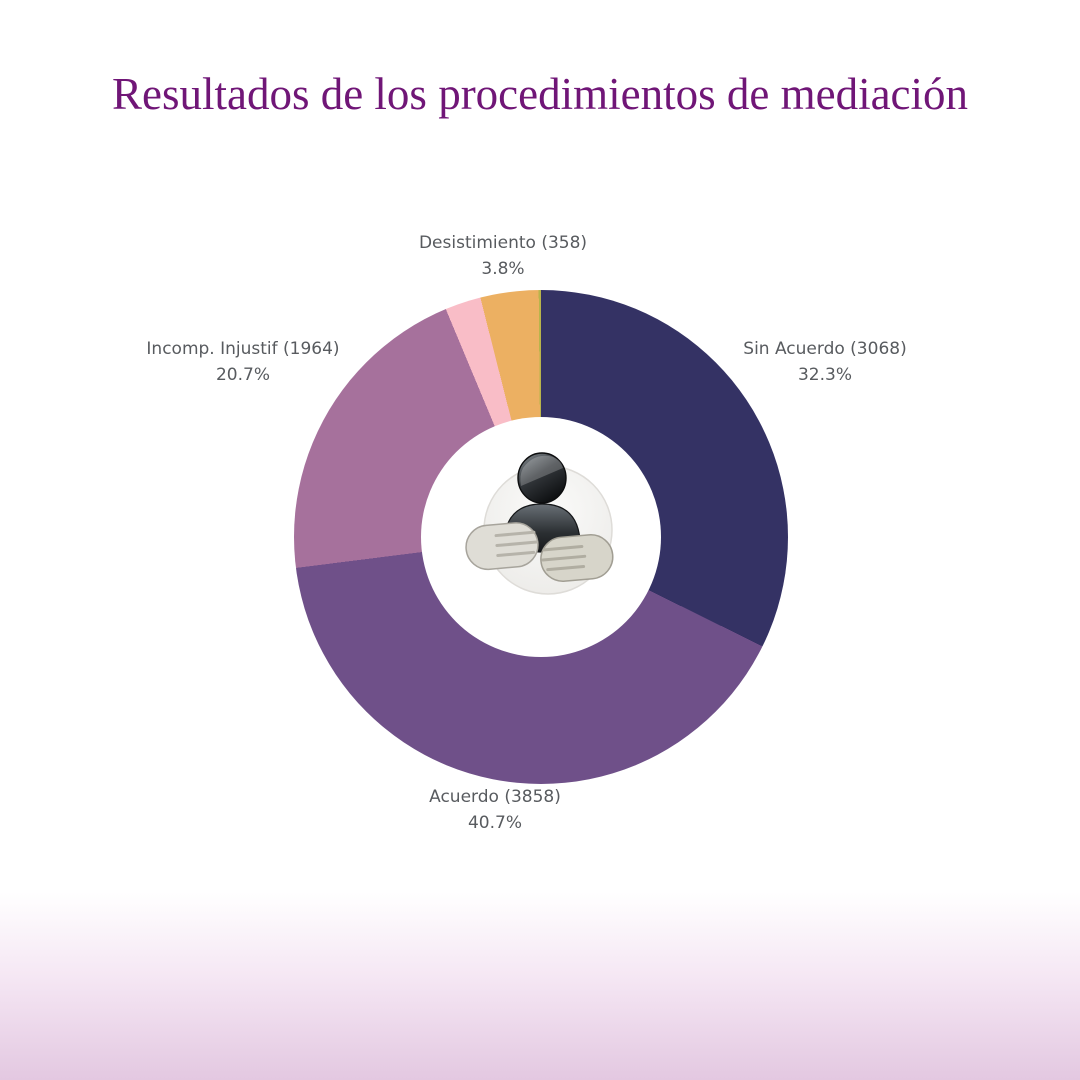  Describe the element at coordinates (825, 375) in the screenshot. I see `label-sin-acuerdo-pct: 32.3%` at that location.